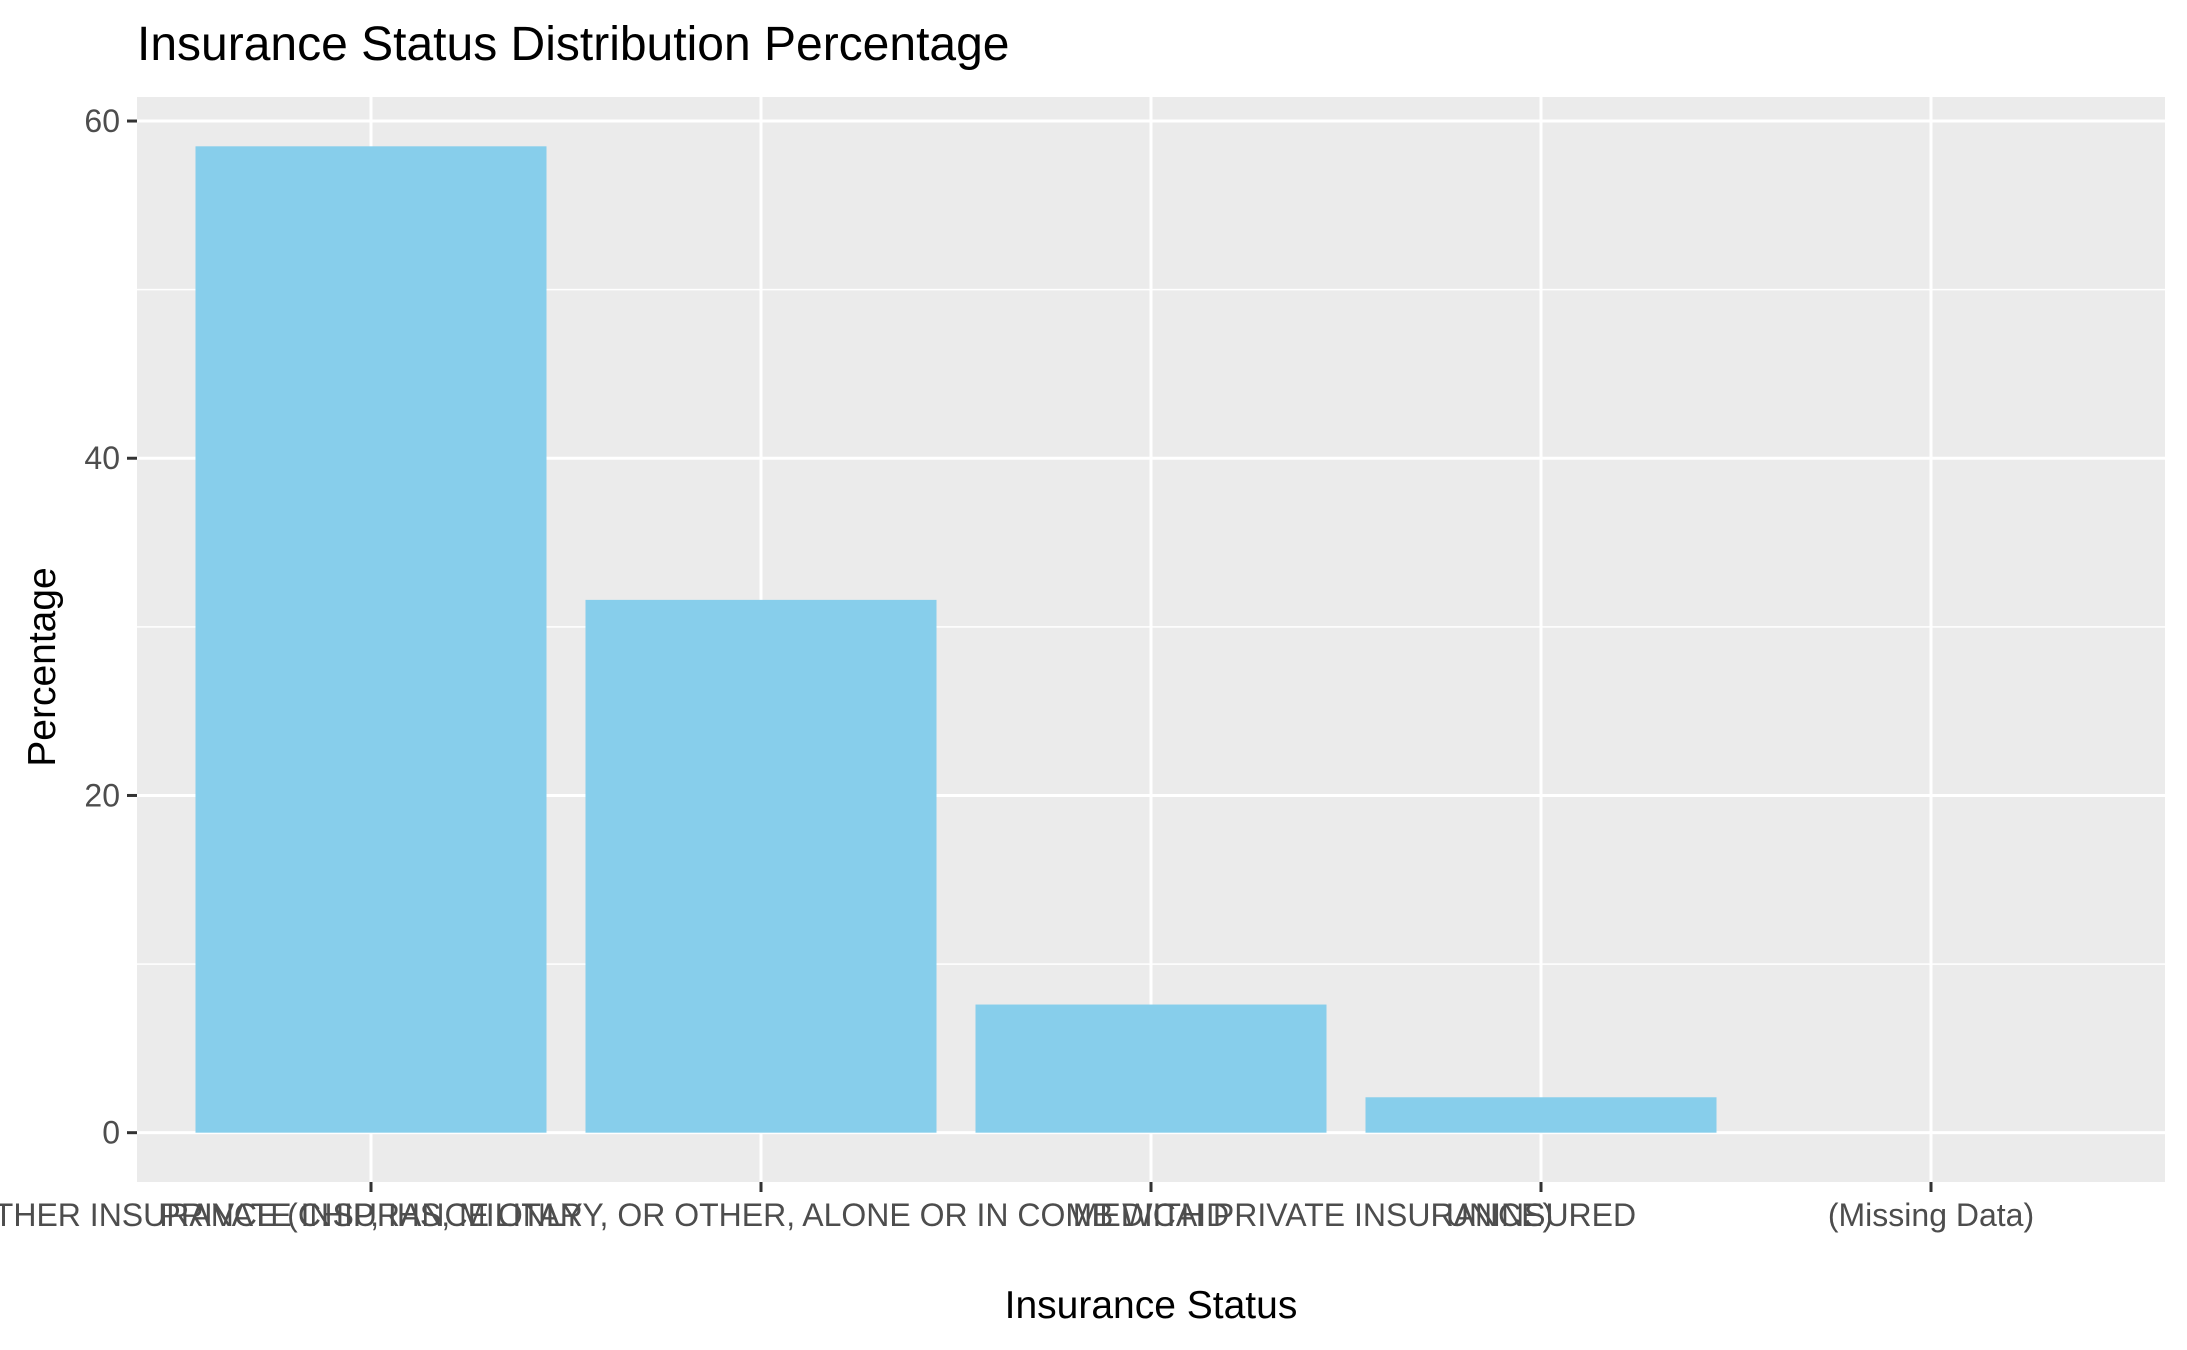 The image size is (2187, 1350). What do you see at coordinates (111, 1133) in the screenshot?
I see `y-tick-label: 0` at bounding box center [111, 1133].